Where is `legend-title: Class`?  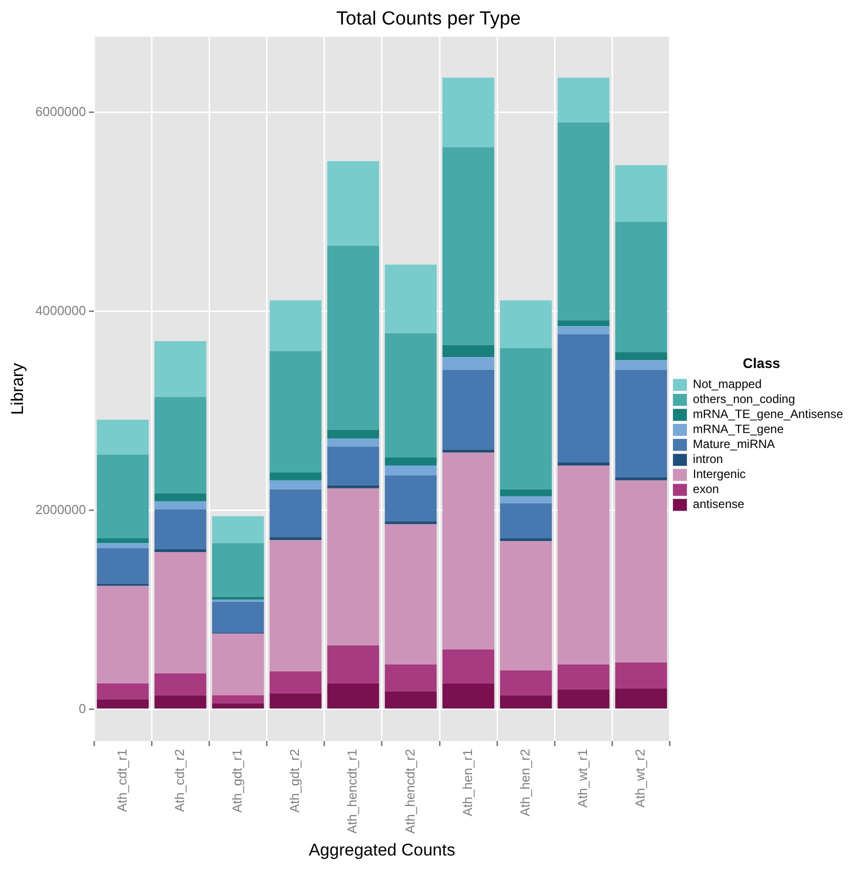 legend-title: Class is located at coordinates (761, 362).